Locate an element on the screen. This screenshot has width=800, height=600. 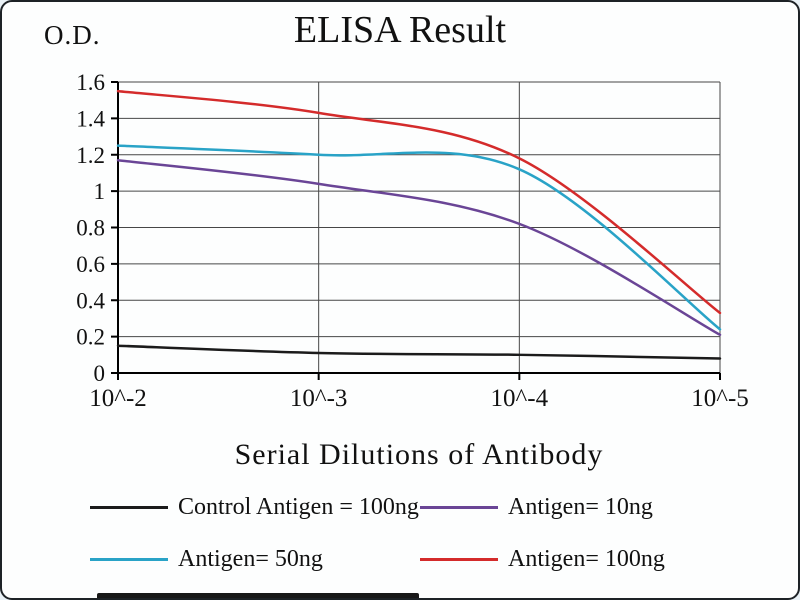
legend-item: Antigen= 10ng is located at coordinates (585, 507).